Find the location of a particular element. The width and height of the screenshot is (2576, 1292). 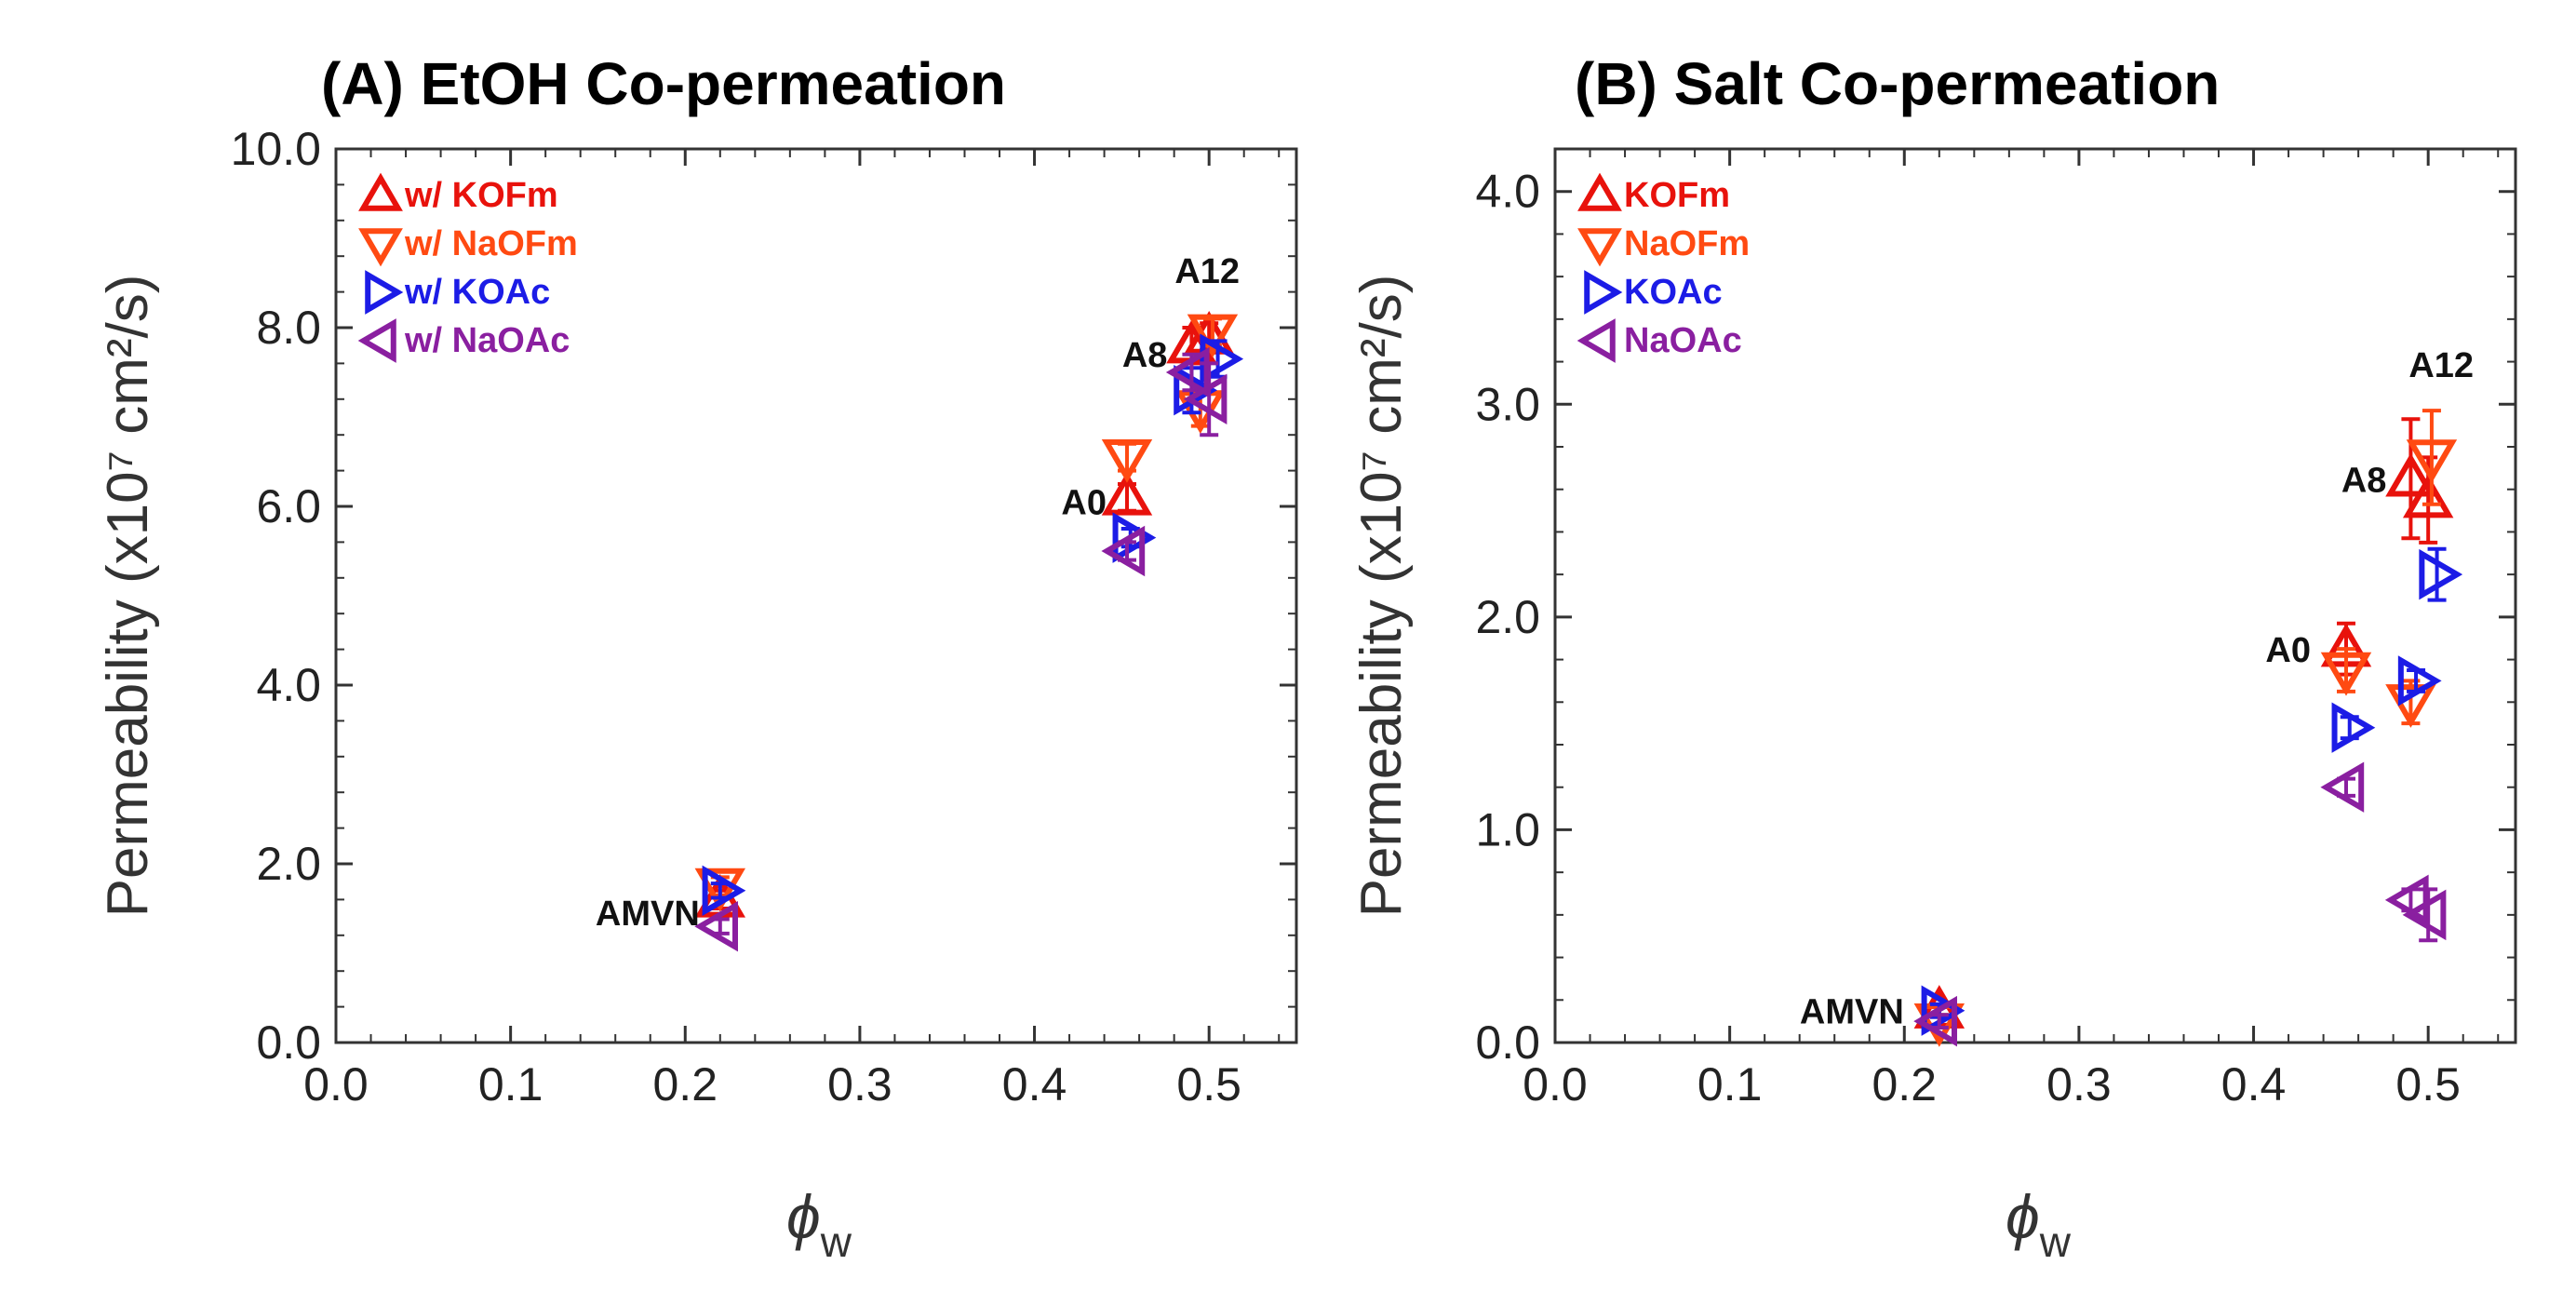

panel-a-x-axis-subscript: w is located at coordinates (836, 1242).